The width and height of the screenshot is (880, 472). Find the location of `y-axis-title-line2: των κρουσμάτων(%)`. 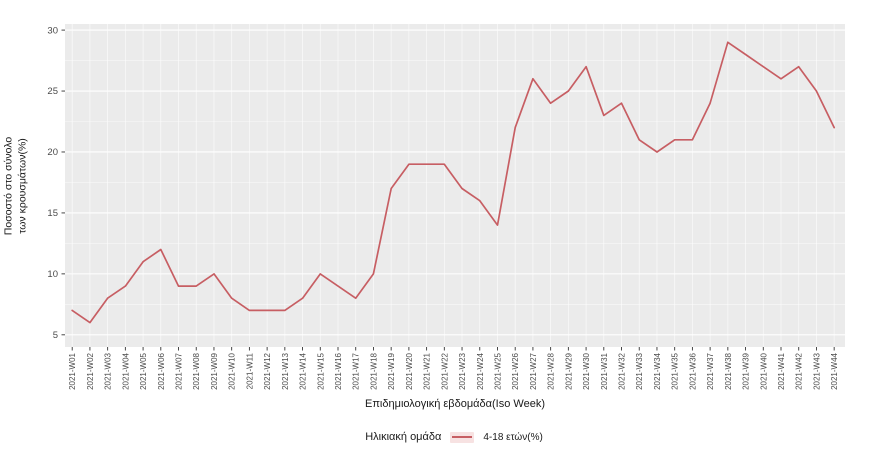

y-axis-title-line2: των κρουσμάτων(%) is located at coordinates (22, 186).